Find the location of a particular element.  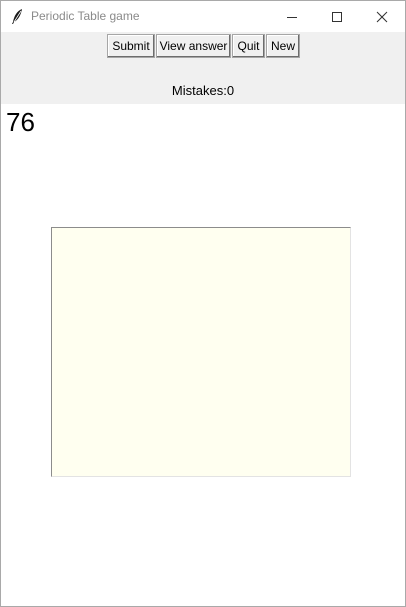

maximize-button is located at coordinates (337, 16).